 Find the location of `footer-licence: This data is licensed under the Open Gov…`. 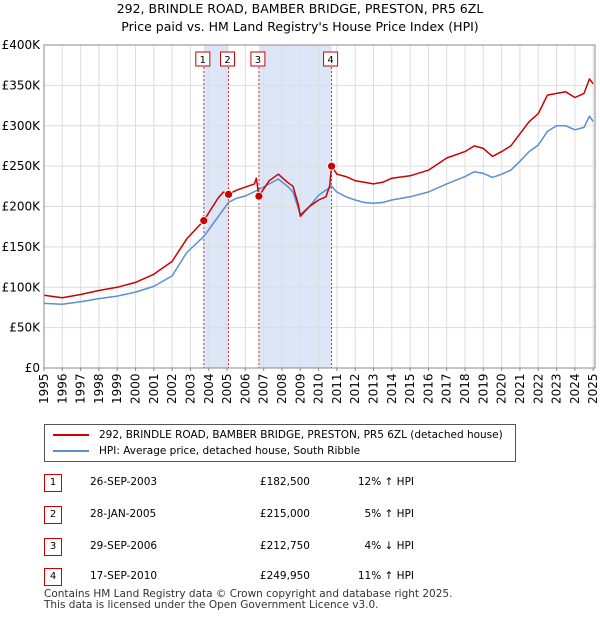

footer-licence: This data is licensed under the Open Gov… is located at coordinates (211, 605).